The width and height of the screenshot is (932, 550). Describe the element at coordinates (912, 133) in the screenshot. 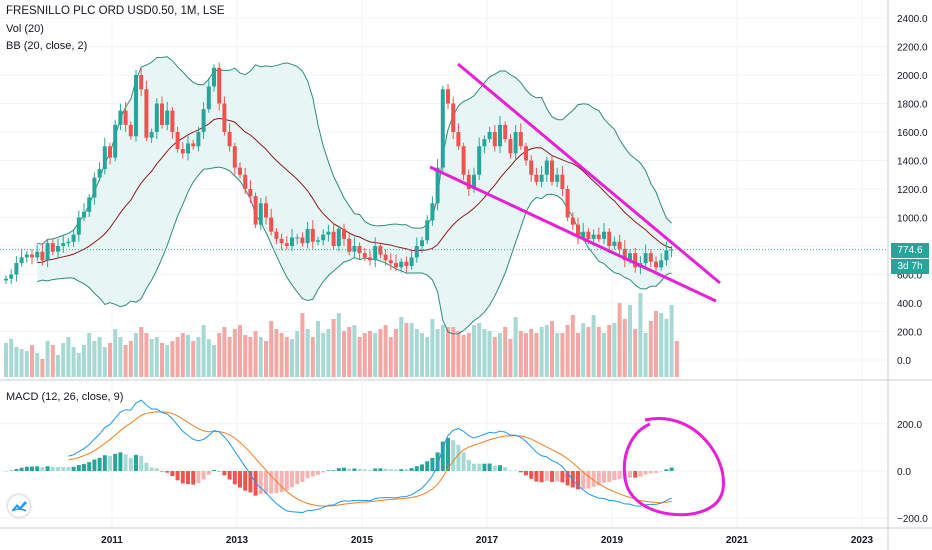

I see `price-axis-label: 1600.0` at that location.